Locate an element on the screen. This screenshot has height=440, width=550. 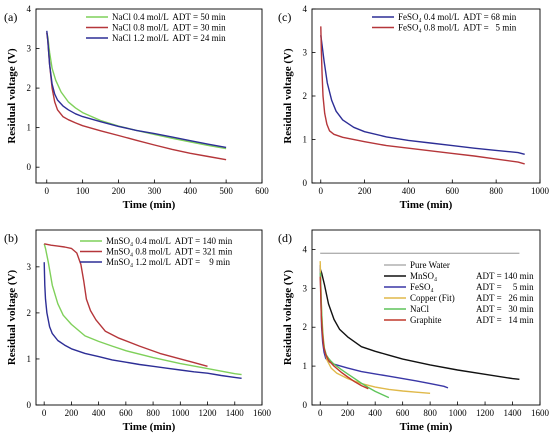
panel-label: (a) is located at coordinates (10, 17).